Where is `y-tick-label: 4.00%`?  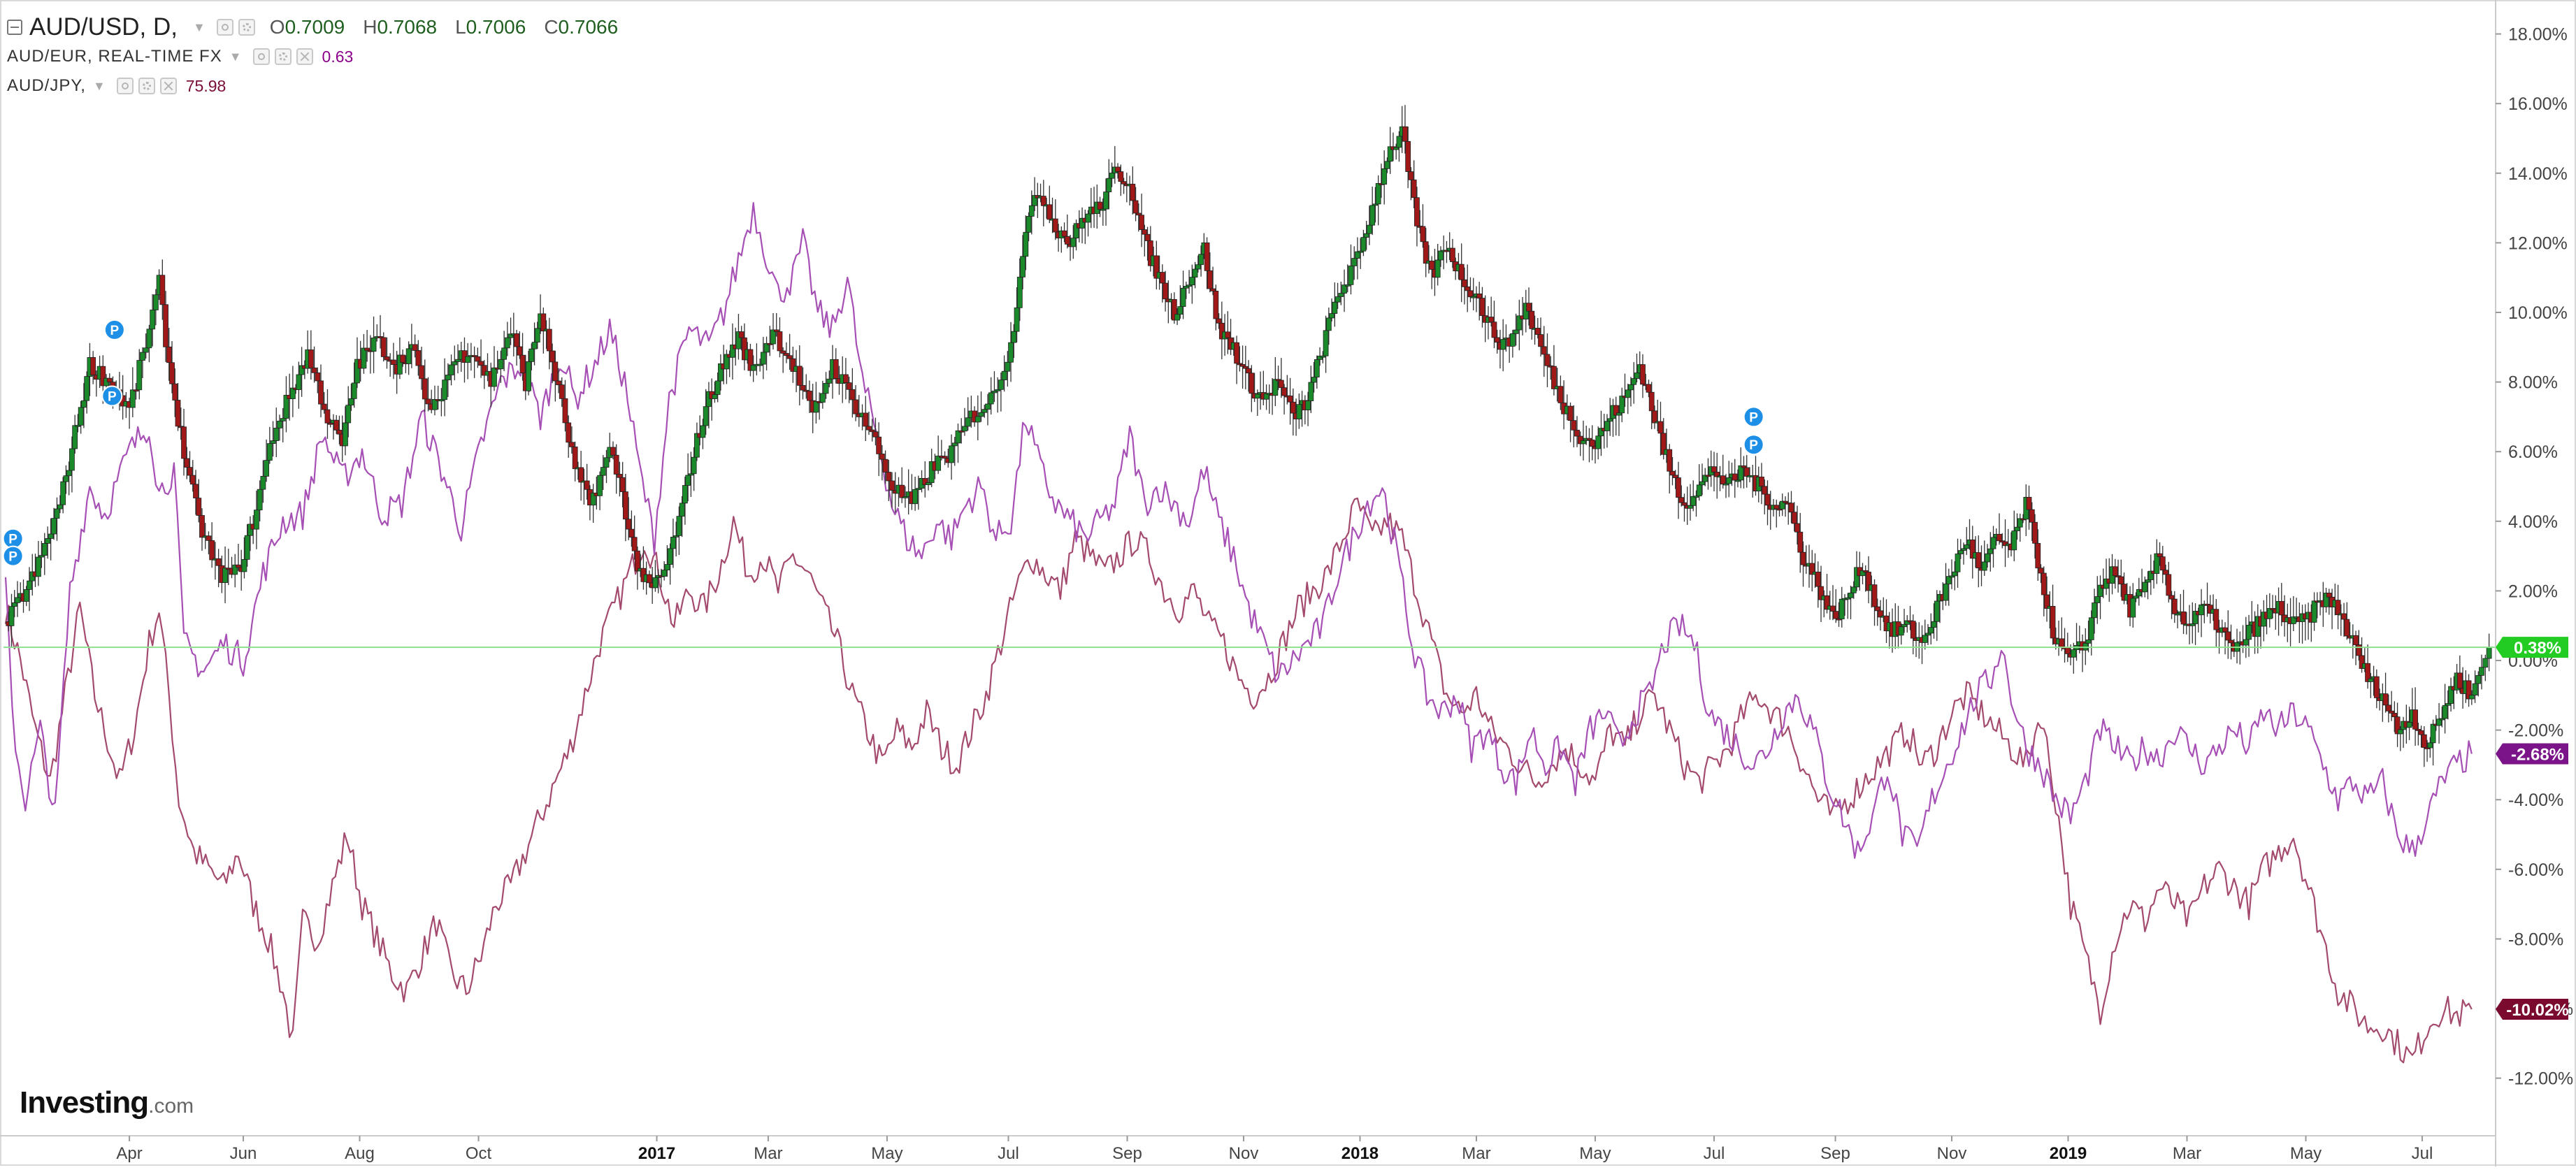
y-tick-label: 4.00% is located at coordinates (2533, 522).